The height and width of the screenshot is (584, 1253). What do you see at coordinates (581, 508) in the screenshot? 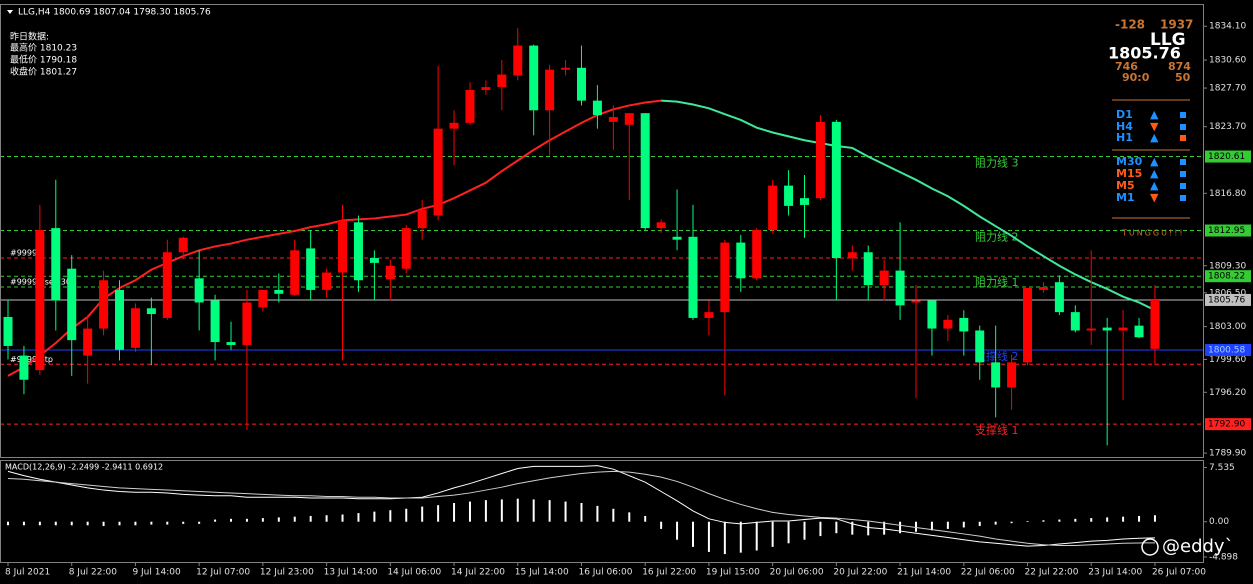
I see `macd-signal-line` at bounding box center [581, 508].